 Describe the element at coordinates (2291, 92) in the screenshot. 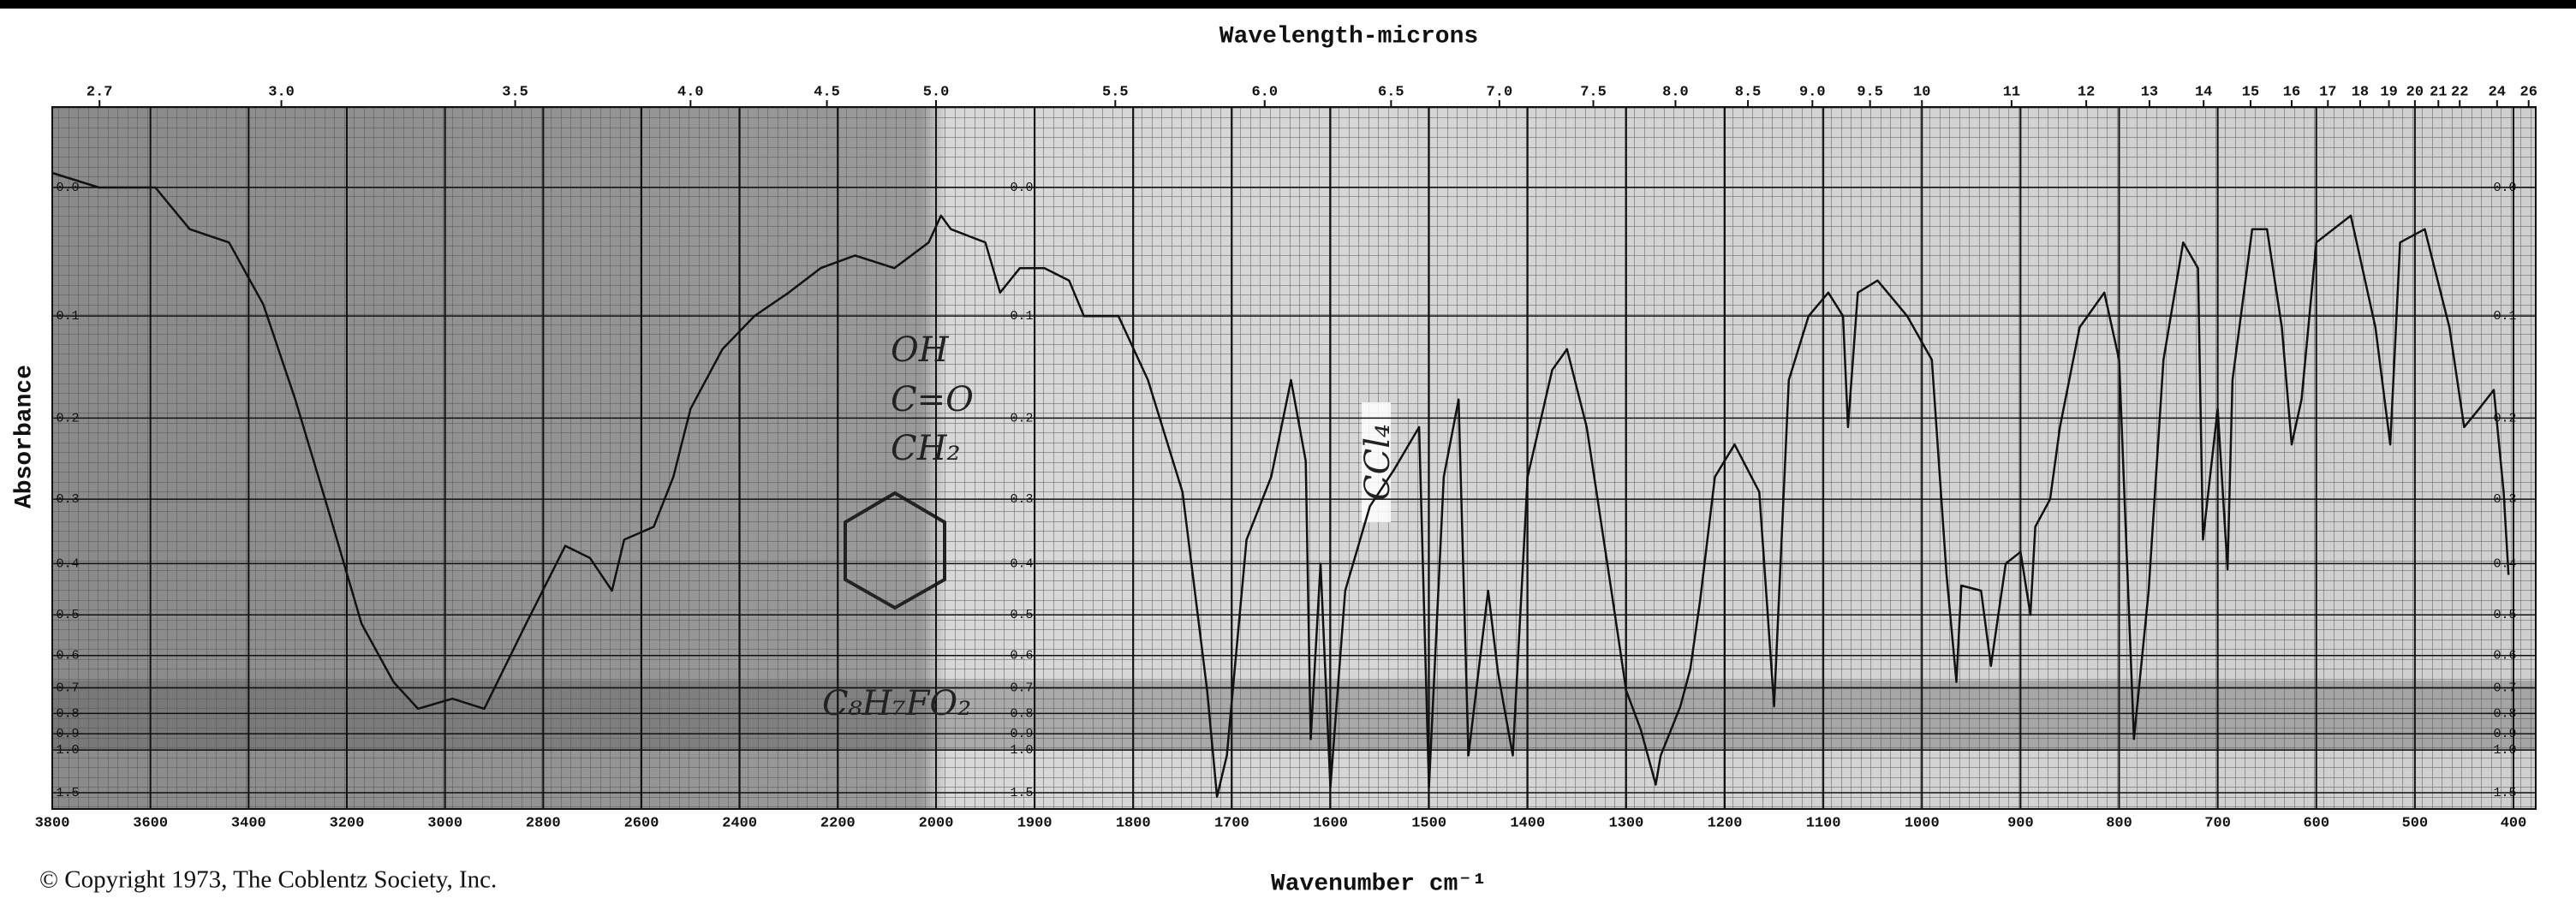

I see `x2-tick-label: 16` at that location.